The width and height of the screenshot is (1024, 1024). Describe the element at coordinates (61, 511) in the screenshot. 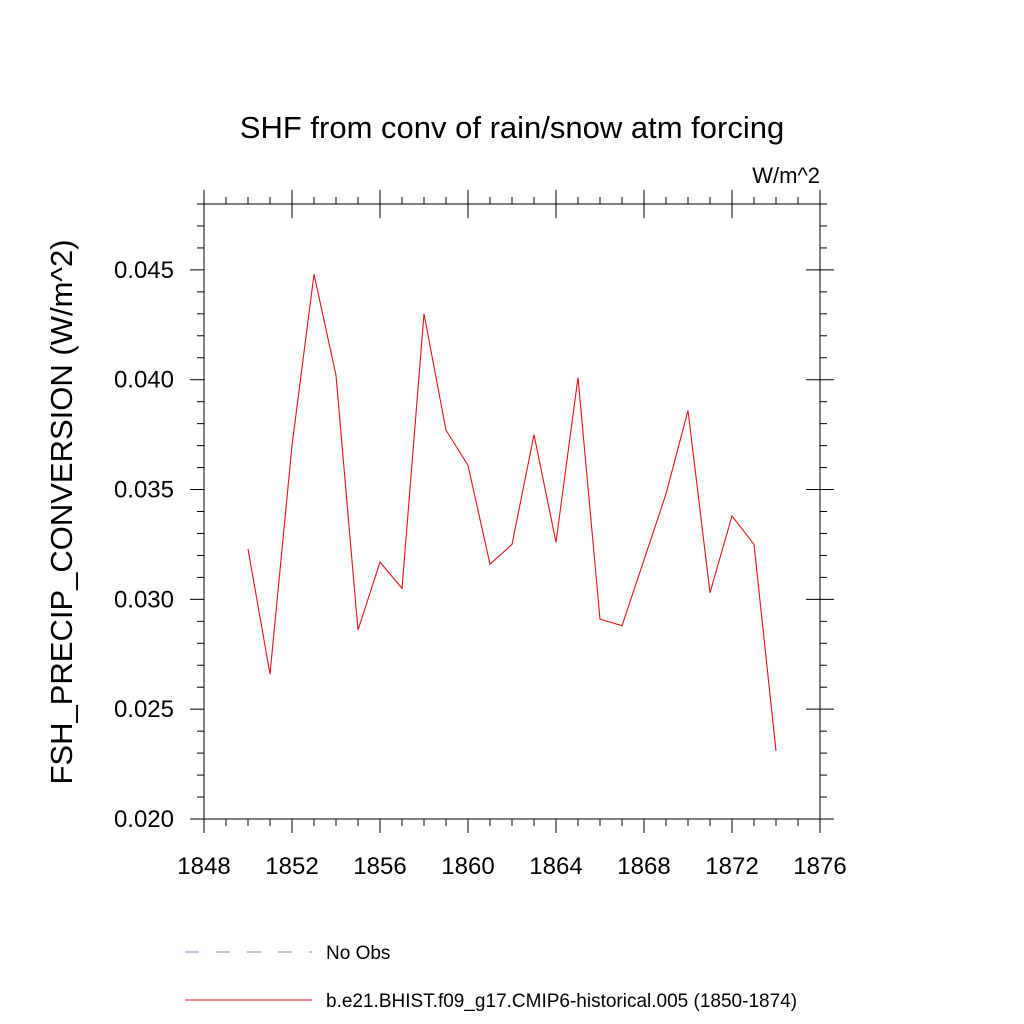

I see `y-axis-label: FSH_PRECIP_CONVERSION (W/m^2)` at that location.